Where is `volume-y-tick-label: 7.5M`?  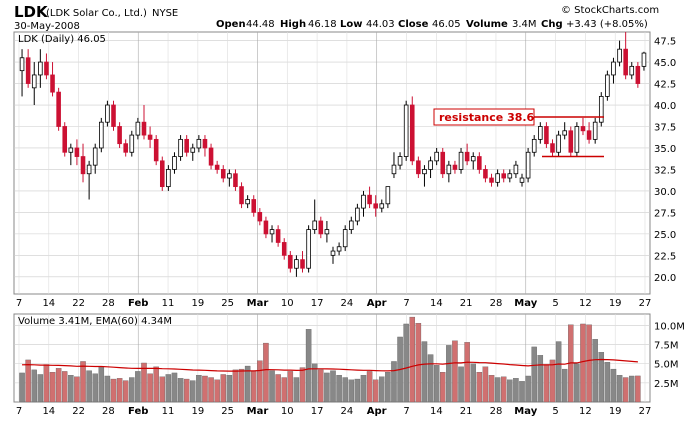 volume-y-tick-label: 7.5M is located at coordinates (666, 346).